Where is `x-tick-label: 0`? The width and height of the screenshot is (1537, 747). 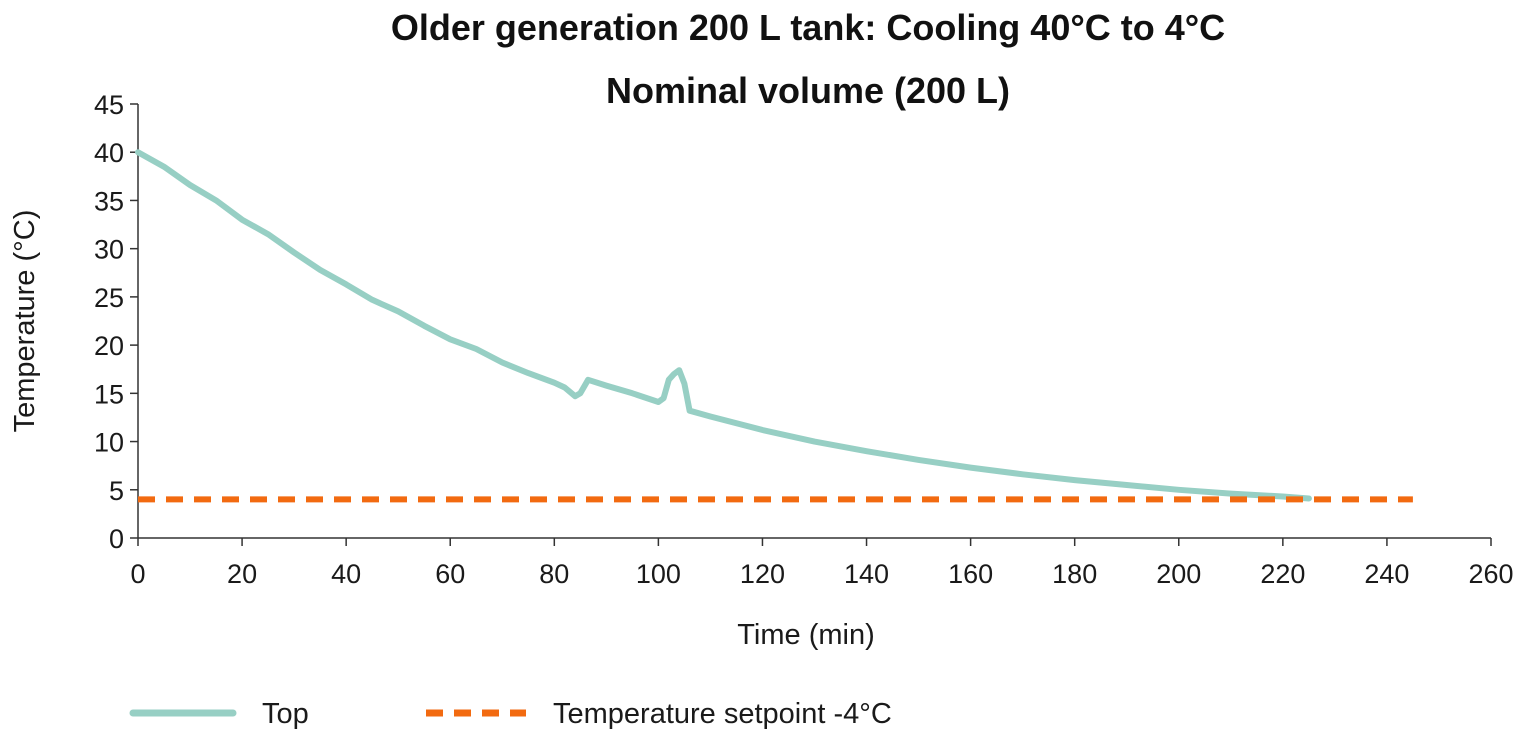 x-tick-label: 0 is located at coordinates (137, 574).